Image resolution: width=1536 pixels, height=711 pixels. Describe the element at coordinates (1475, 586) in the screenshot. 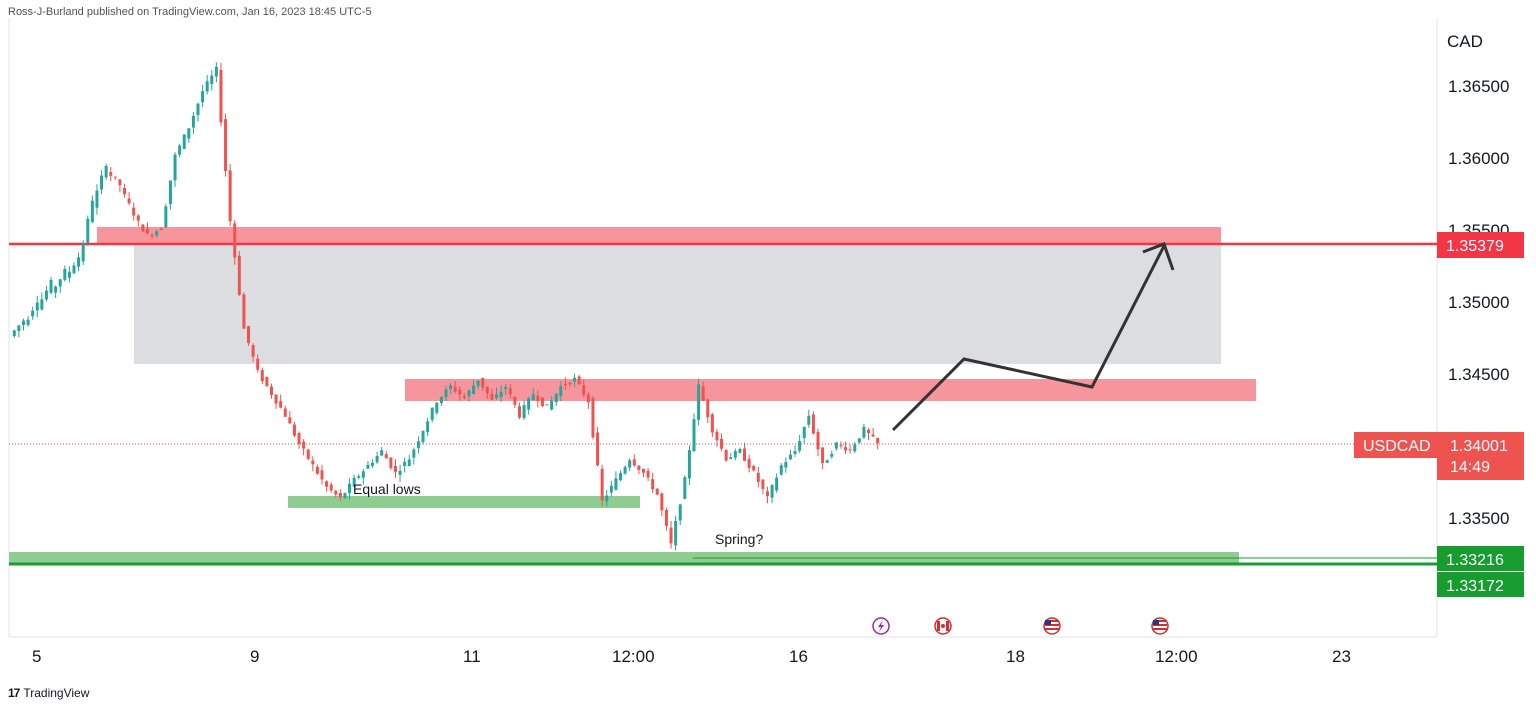

I see `support-price-text-2: 1.33172` at that location.